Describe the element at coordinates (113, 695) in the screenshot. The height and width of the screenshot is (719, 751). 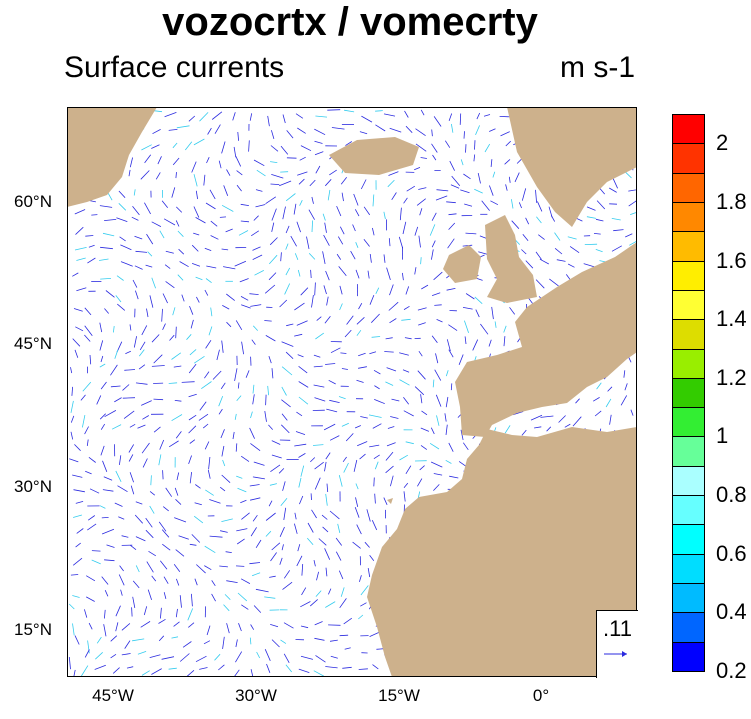
I see `lon-label-45w: 45°W` at that location.